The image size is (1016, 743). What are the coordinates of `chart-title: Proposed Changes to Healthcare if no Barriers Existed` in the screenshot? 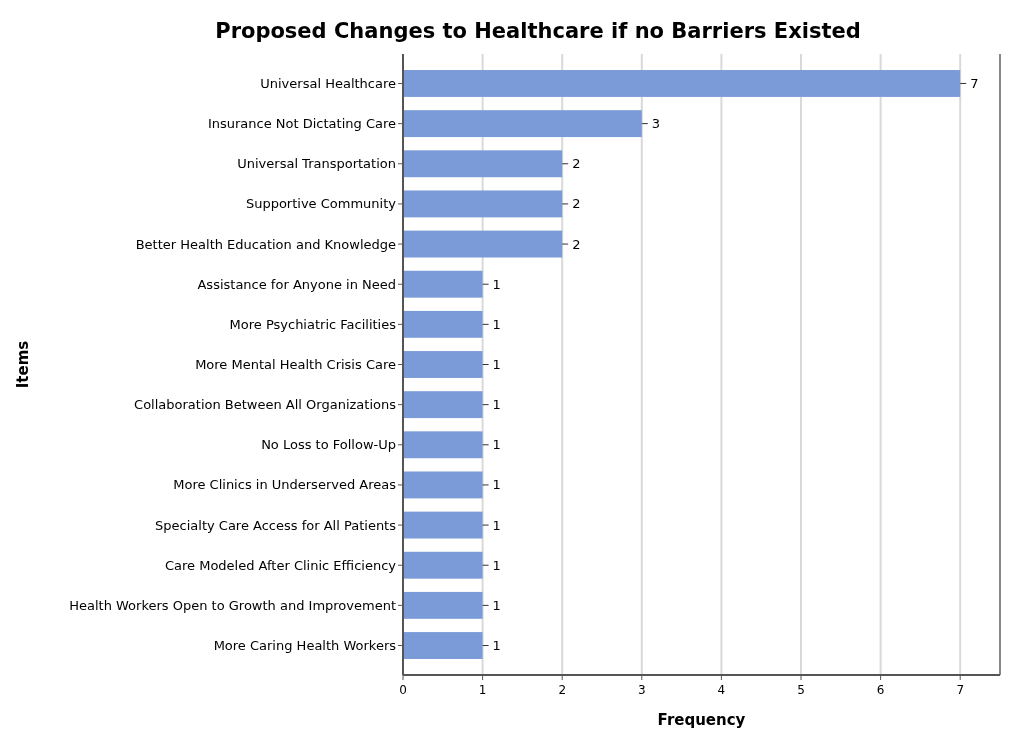 It's located at (538, 31).